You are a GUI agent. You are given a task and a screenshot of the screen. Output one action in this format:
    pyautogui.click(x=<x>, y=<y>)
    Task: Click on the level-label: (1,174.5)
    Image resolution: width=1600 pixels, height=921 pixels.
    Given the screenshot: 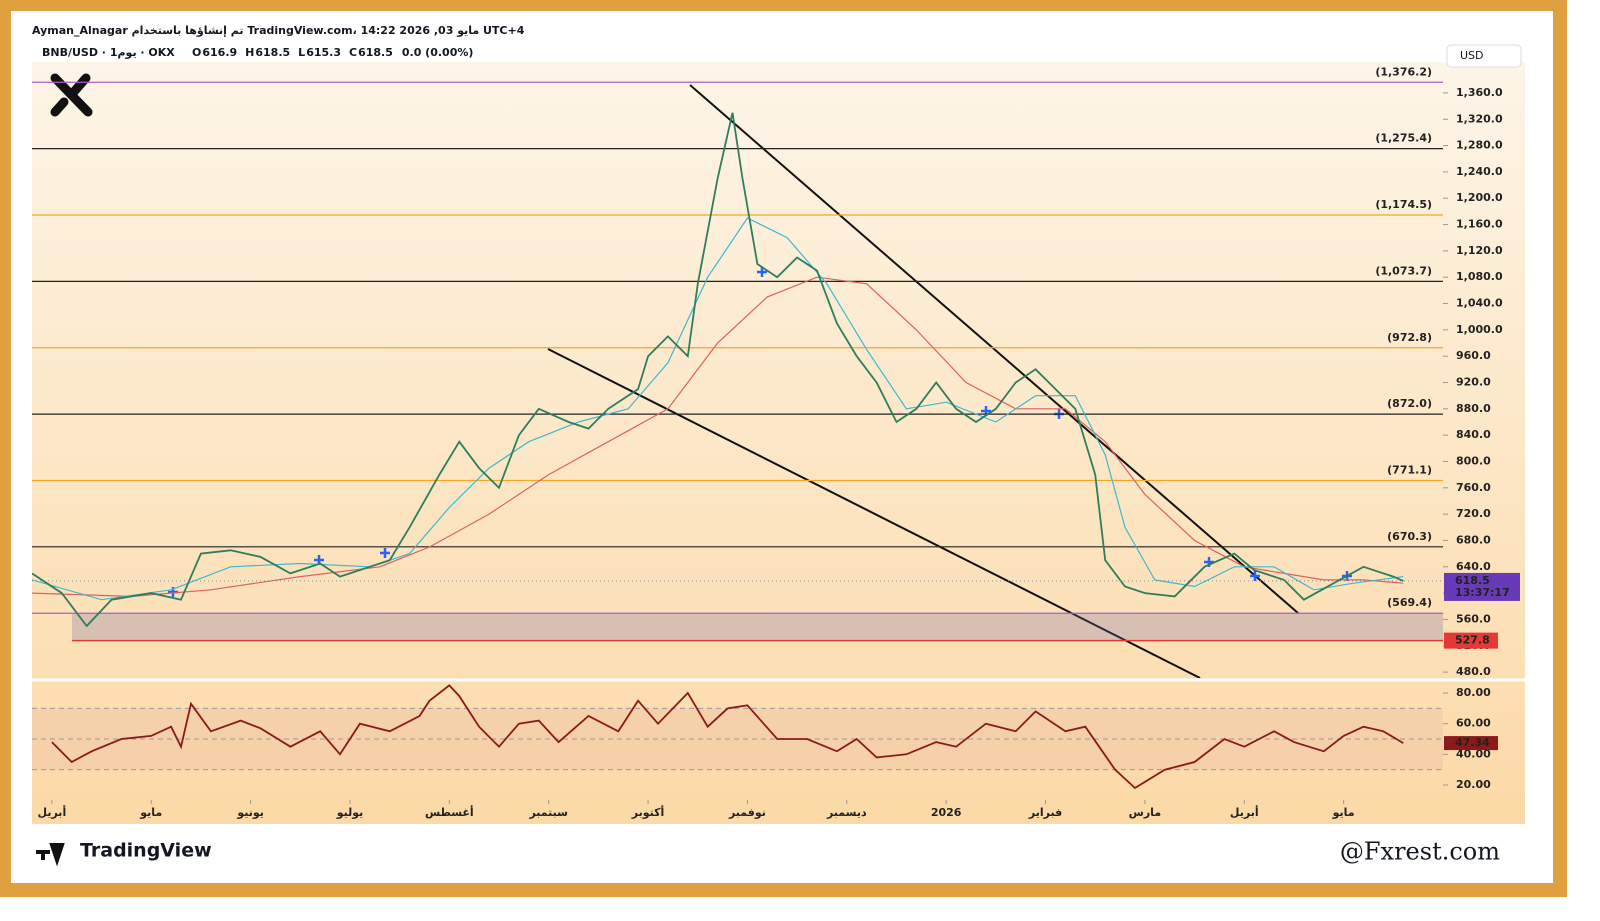 What is the action you would take?
    pyautogui.click(x=1403, y=204)
    